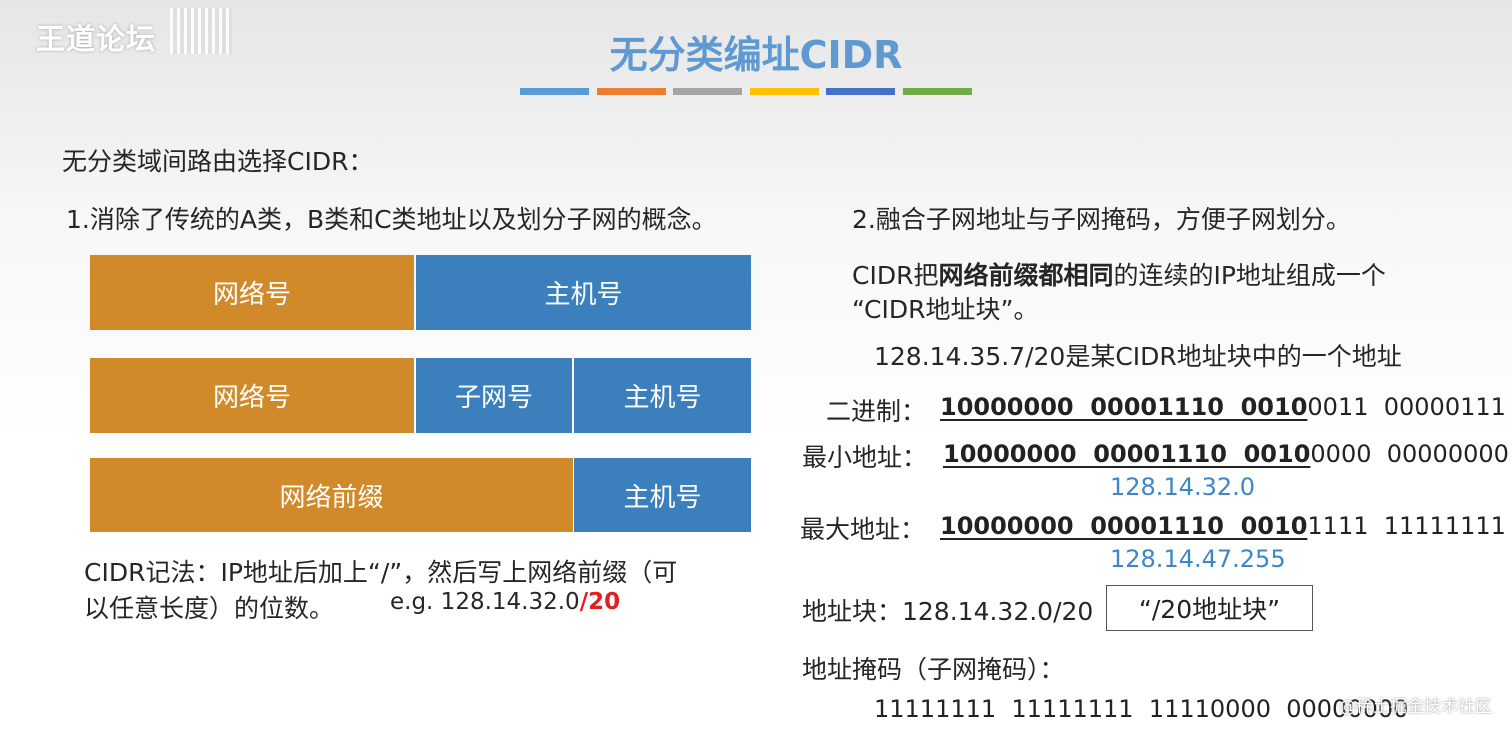  Describe the element at coordinates (1124, 526) in the screenshot. I see `max-prefix-bits: 10000000 00001110 0010` at that location.